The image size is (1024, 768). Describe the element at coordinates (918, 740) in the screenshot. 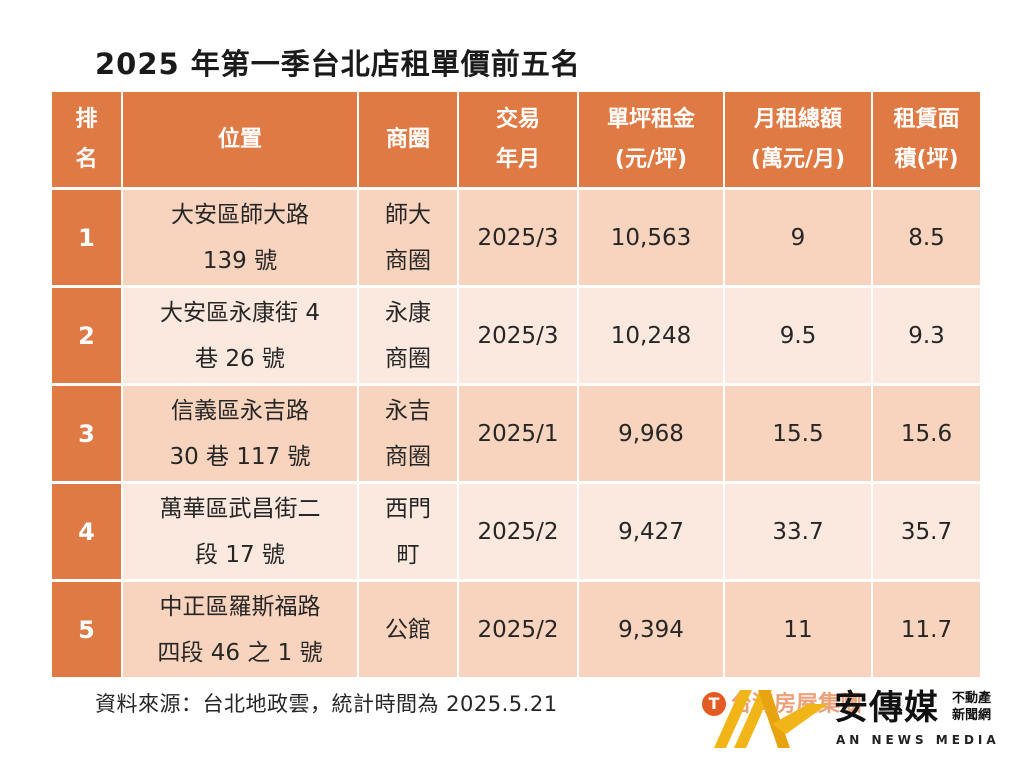

I see `watermark-english: AN NEWS MEDIA` at that location.